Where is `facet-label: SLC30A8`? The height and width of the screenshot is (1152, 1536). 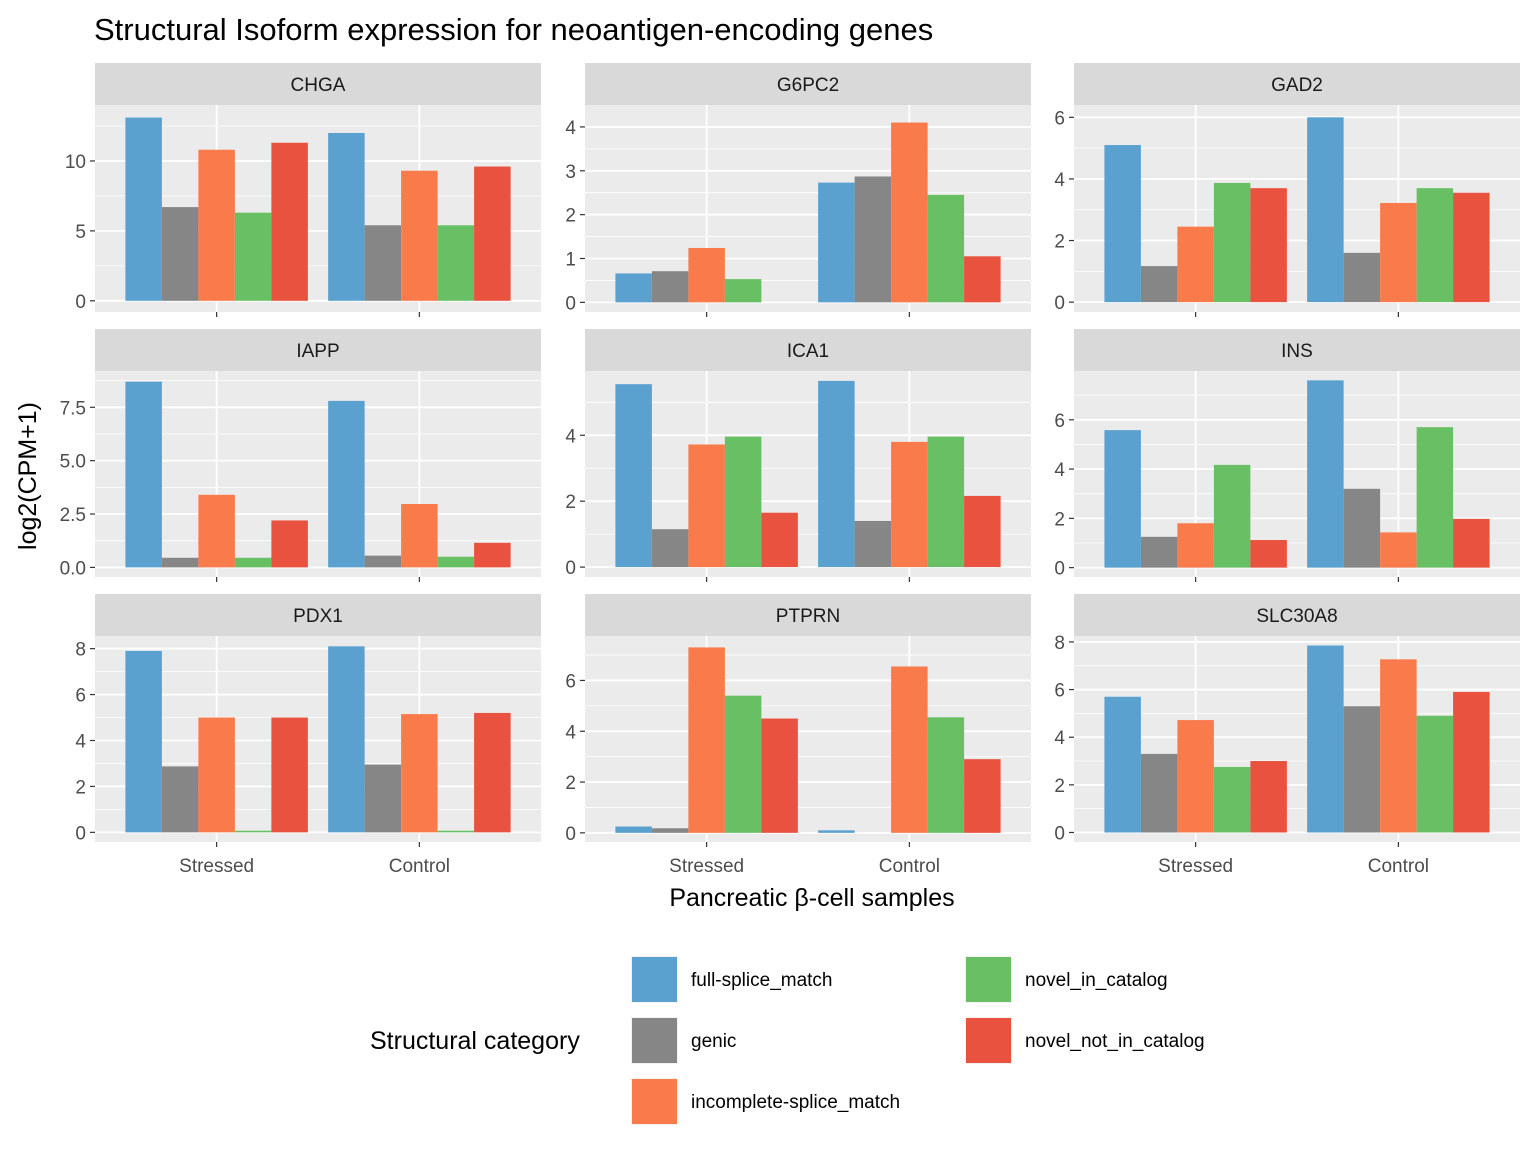
facet-label: SLC30A8 is located at coordinates (1296, 616).